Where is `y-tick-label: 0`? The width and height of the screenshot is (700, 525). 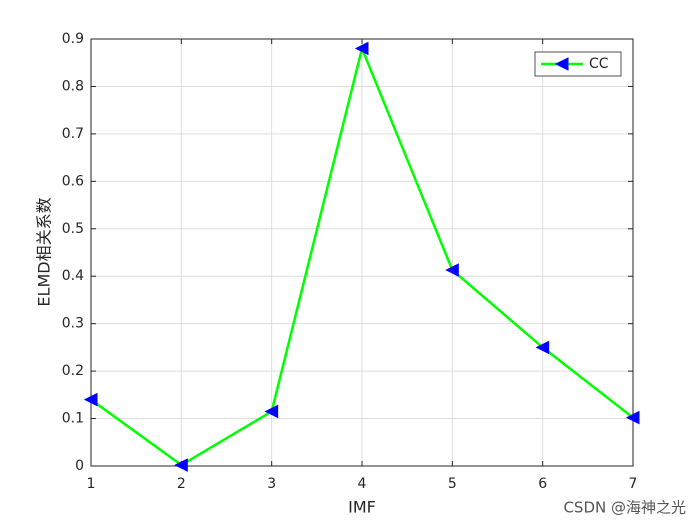
y-tick-label: 0 is located at coordinates (79, 466).